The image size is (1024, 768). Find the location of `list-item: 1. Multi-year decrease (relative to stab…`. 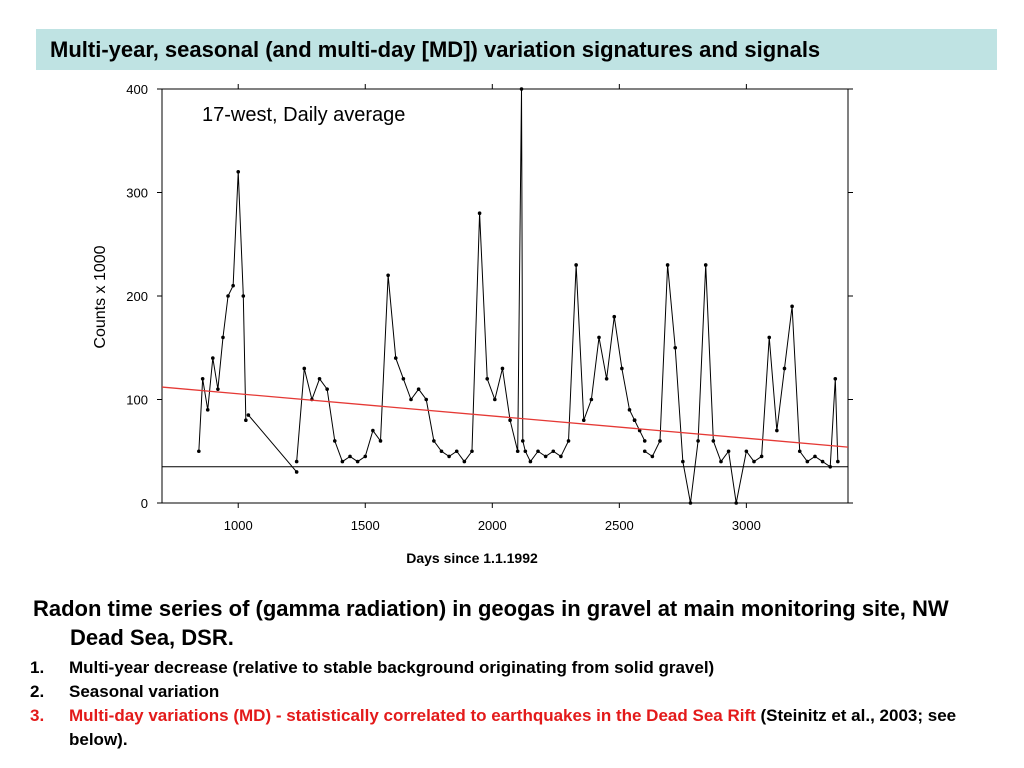

list-item: 1. Multi-year decrease (relative to stab… is located at coordinates (519, 668).